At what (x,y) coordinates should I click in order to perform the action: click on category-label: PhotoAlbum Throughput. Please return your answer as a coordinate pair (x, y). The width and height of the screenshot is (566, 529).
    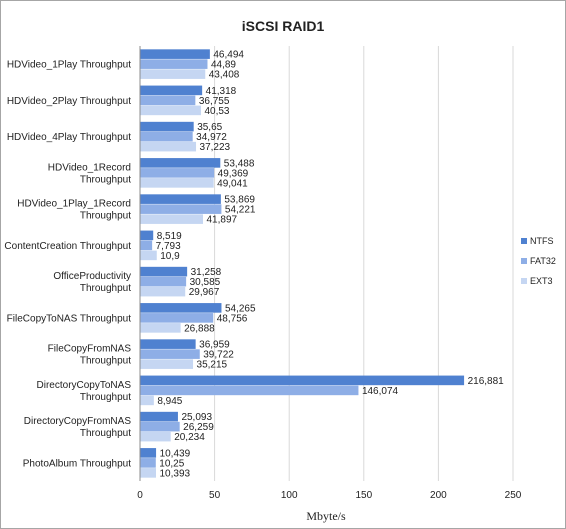
    Looking at the image, I should click on (77, 463).